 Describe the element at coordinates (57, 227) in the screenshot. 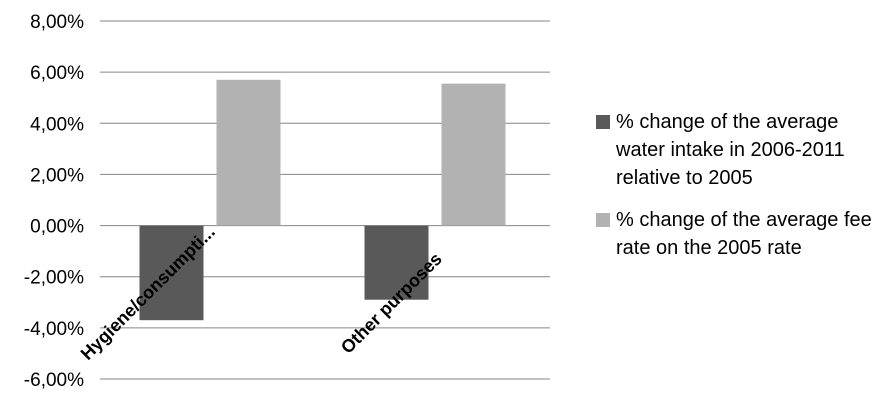

I see `y-tick-label: 0,00%` at that location.